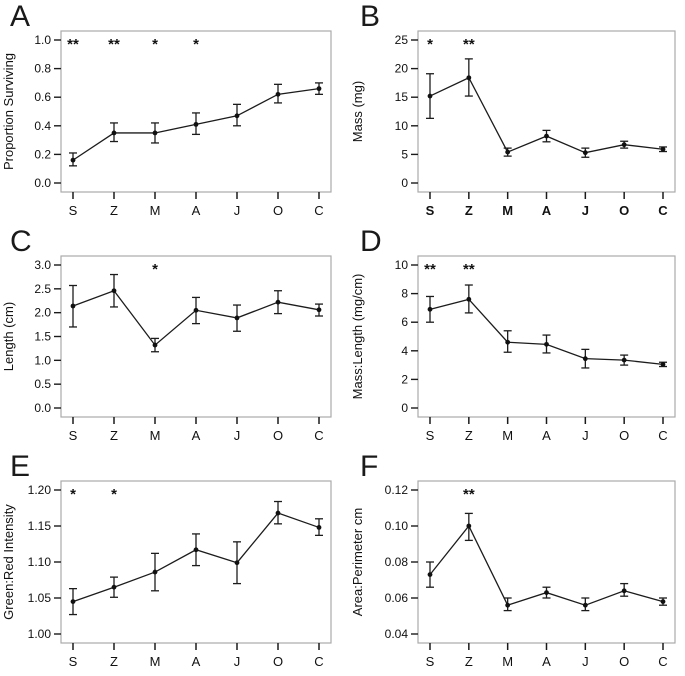 This screenshot has width=685, height=676. I want to click on y-tick-label: 2.0, so click(42, 313).